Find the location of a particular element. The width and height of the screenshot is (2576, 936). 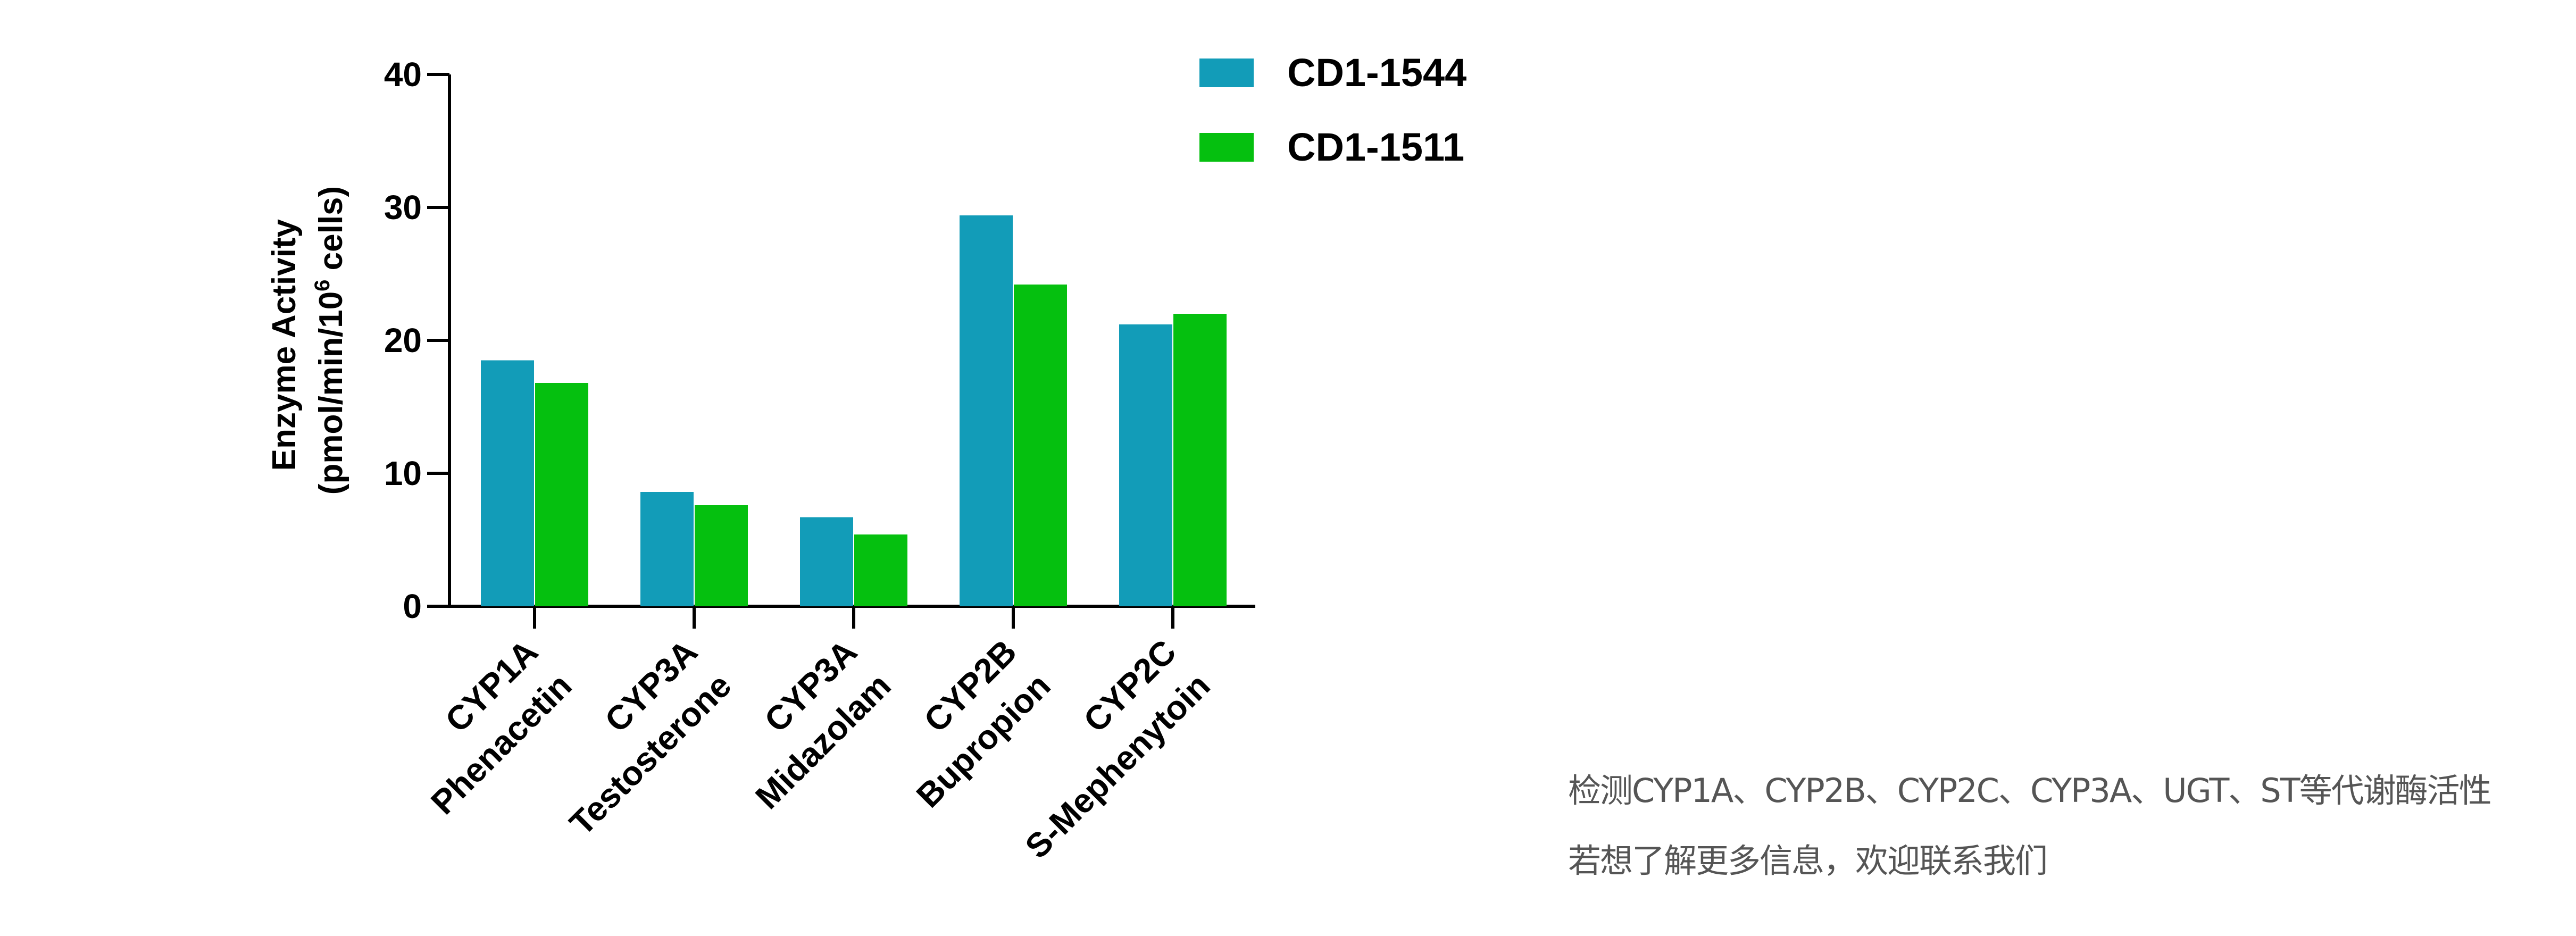

y-axis-label-unit-suffix: cells) is located at coordinates (331, 233).